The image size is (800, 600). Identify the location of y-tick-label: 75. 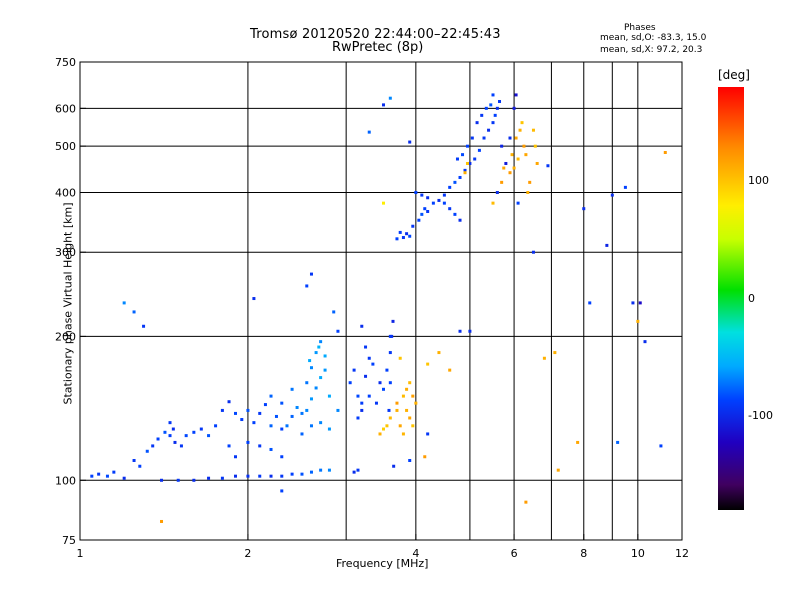
(69, 540).